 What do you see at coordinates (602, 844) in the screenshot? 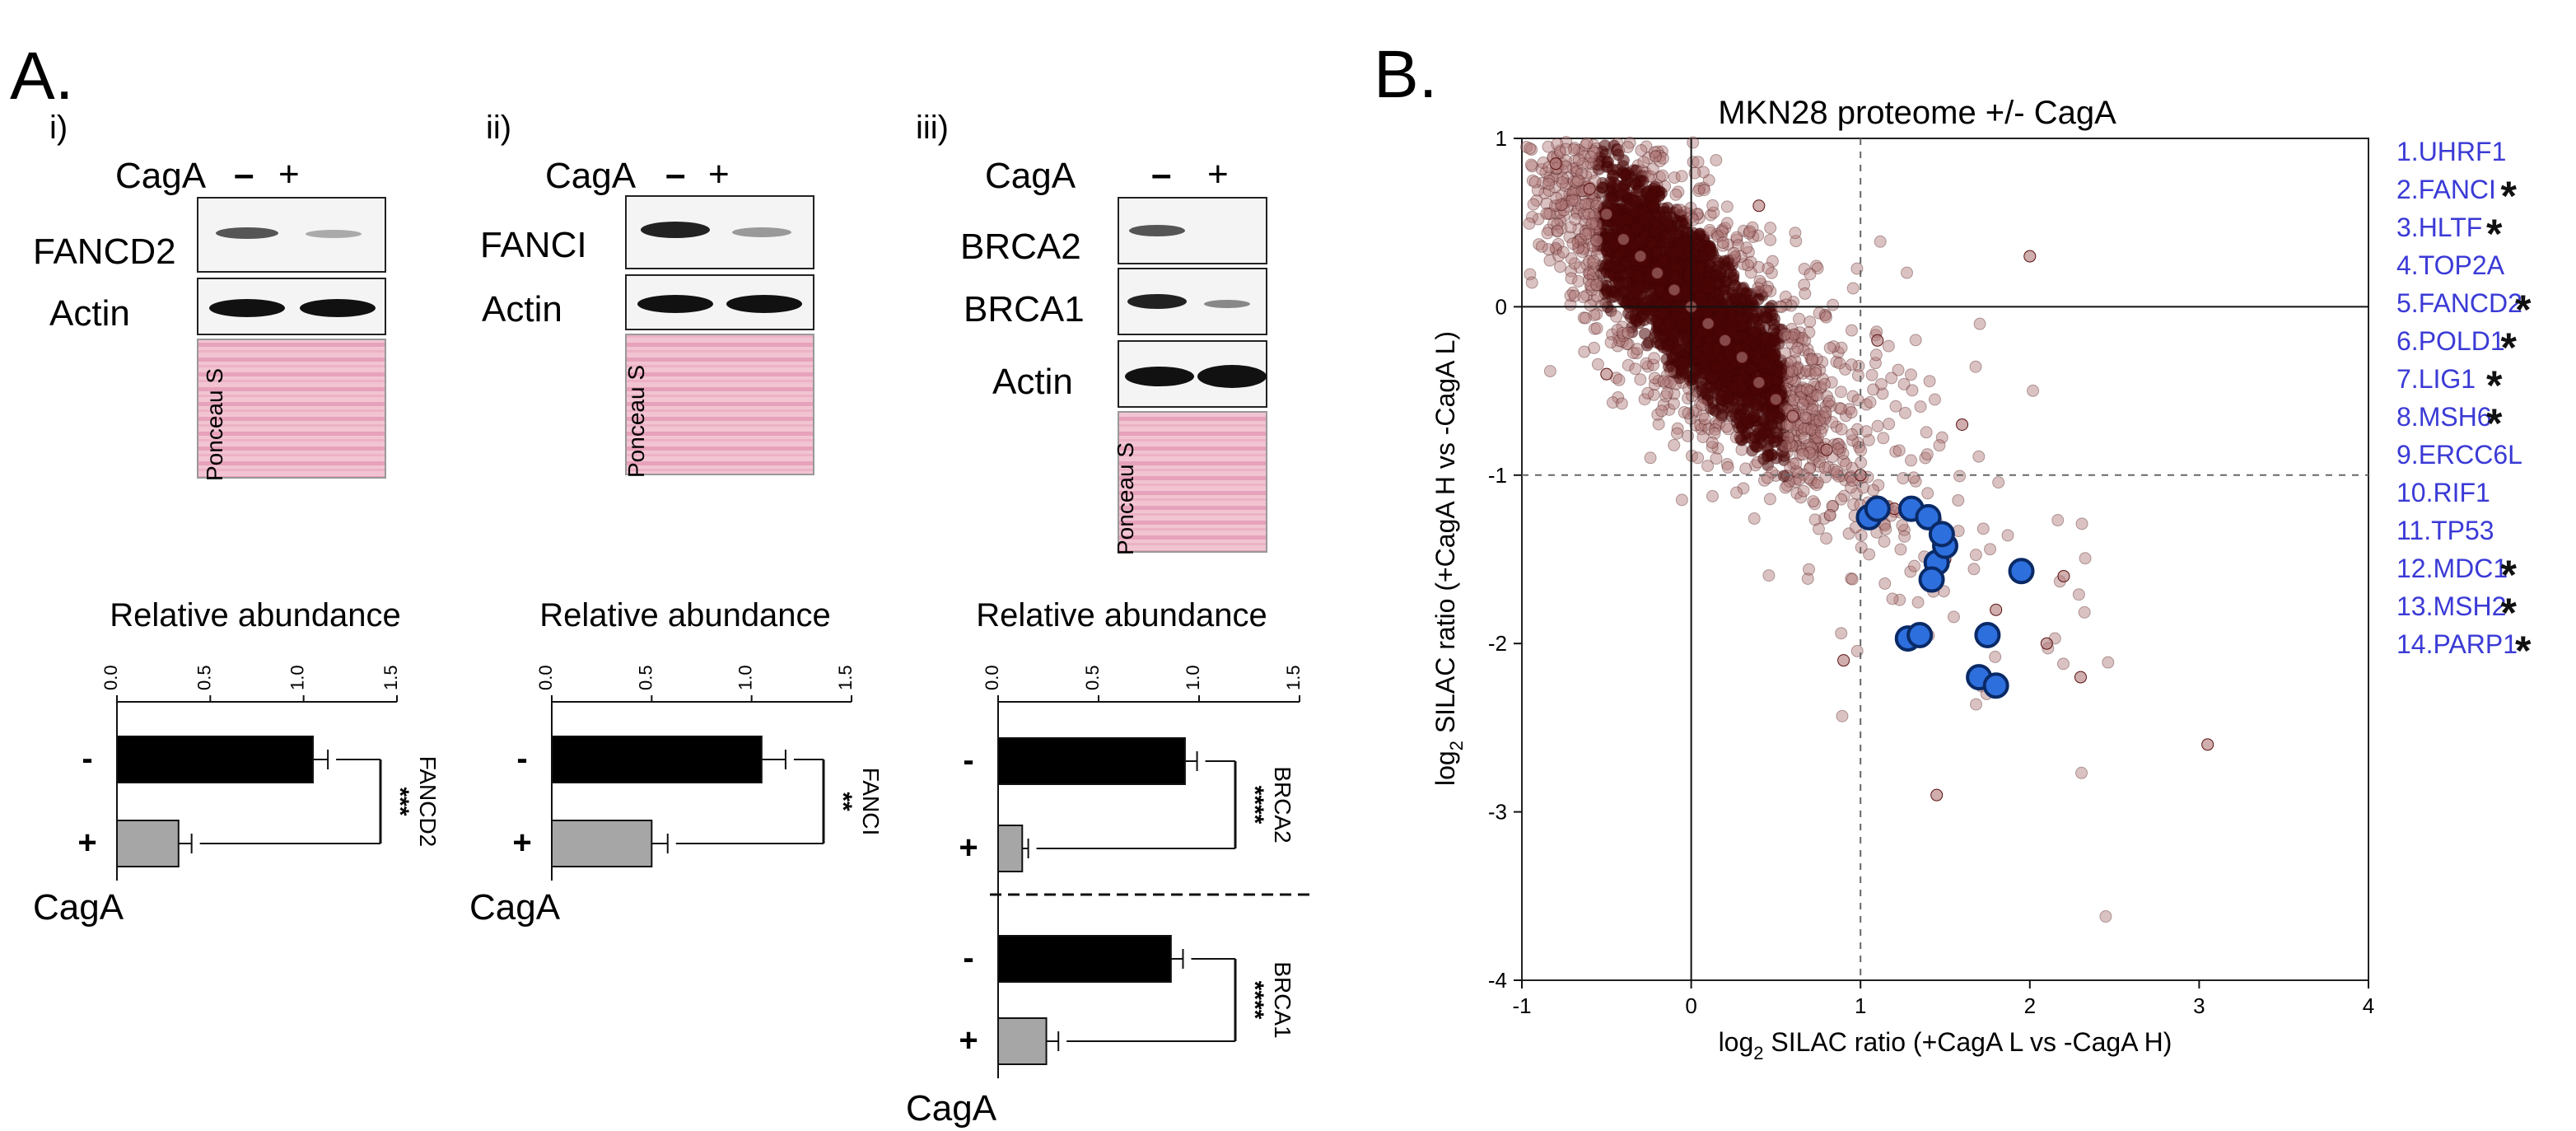
I see `bar-fanci-plus` at bounding box center [602, 844].